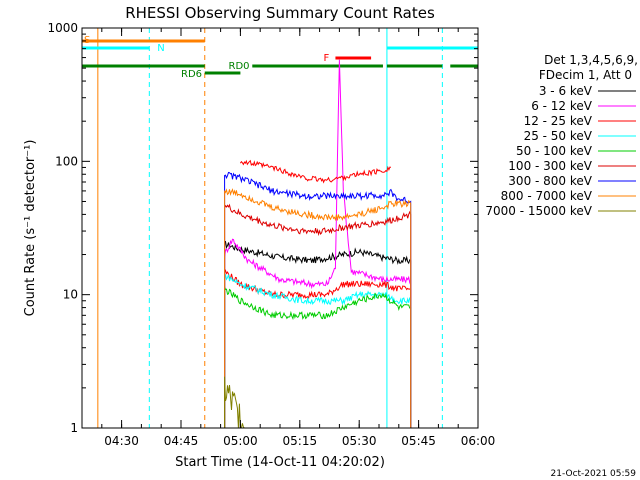 This screenshot has width=640, height=480. Describe the element at coordinates (239, 66) in the screenshot. I see `annotation-label: RD0` at that location.